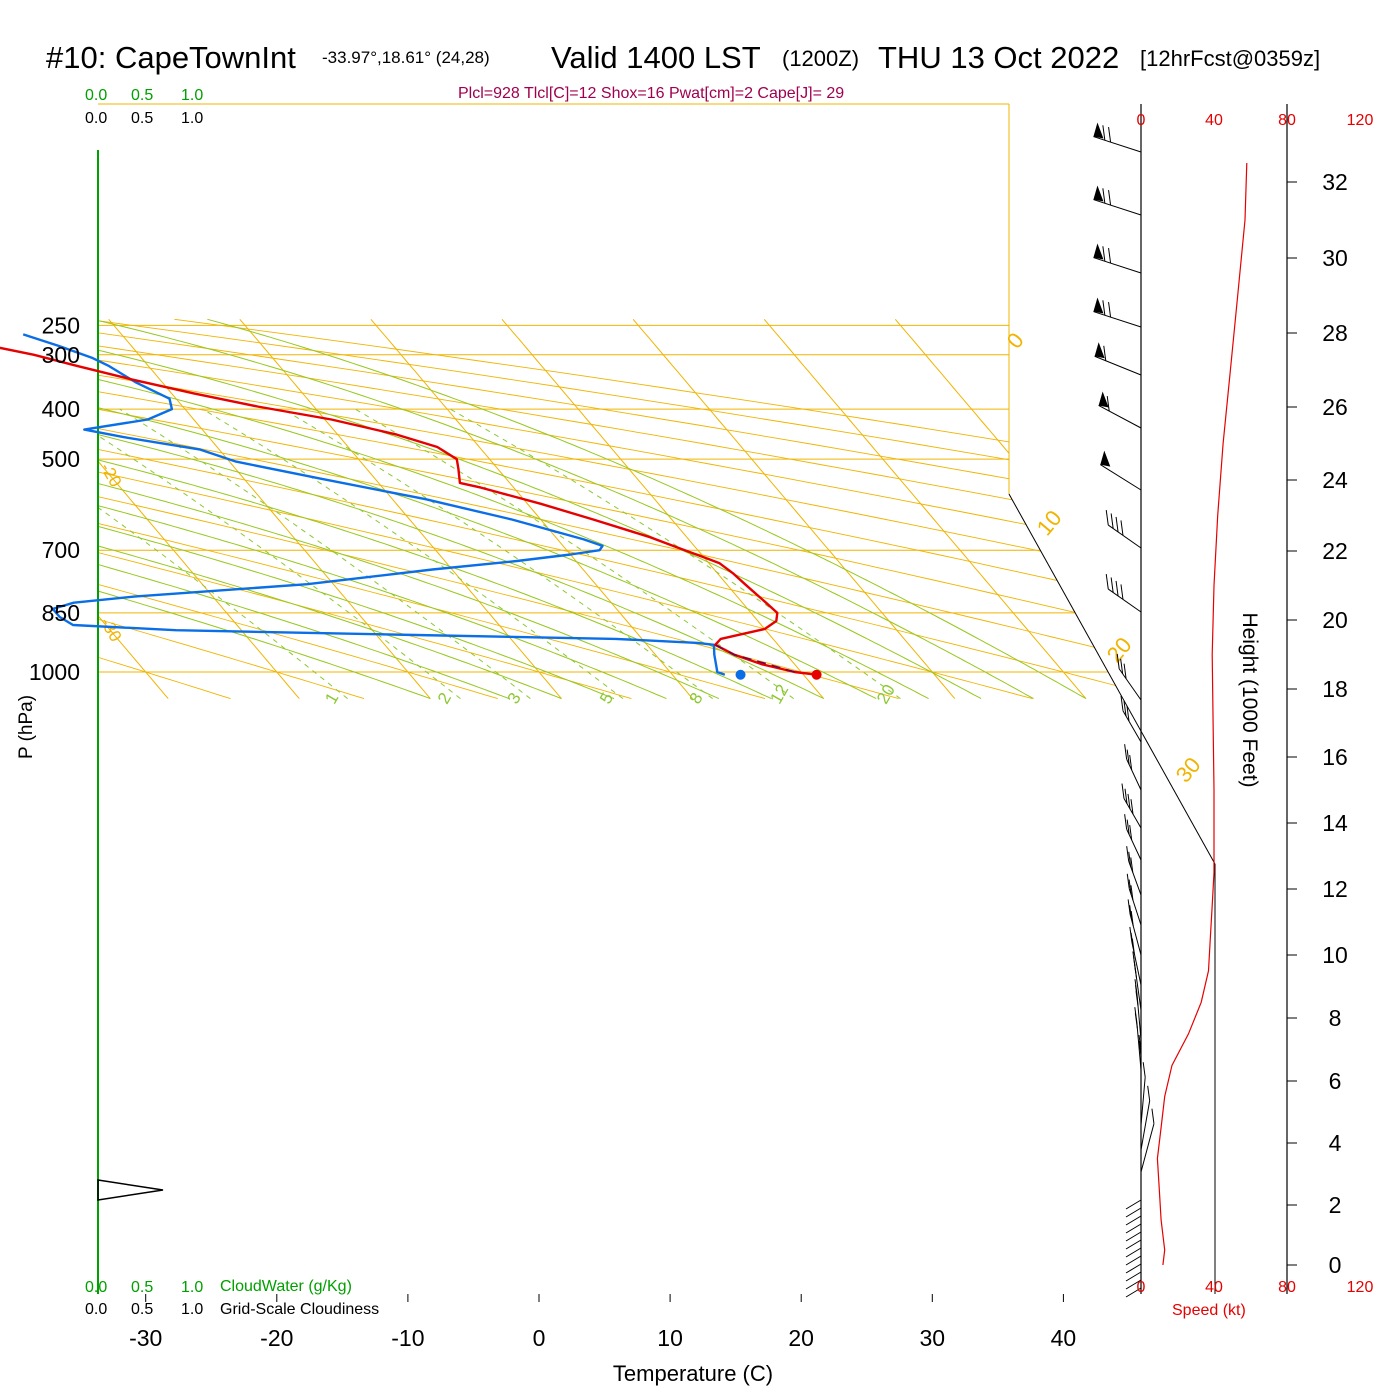 The width and height of the screenshot is (1400, 1400). What do you see at coordinates (96, 1309) in the screenshot?
I see `cloudiness-bottom-tick-0: 0.0` at bounding box center [96, 1309].